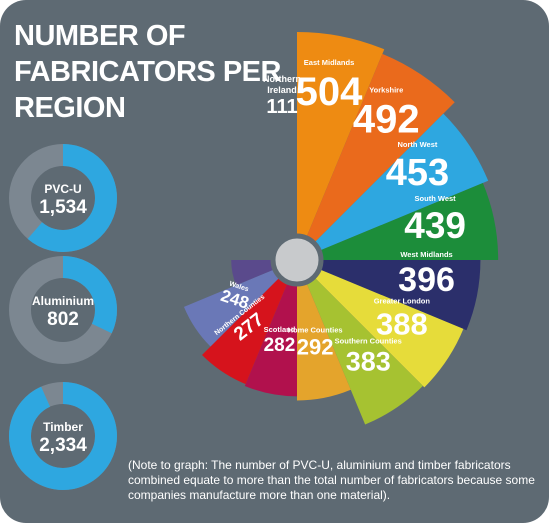 This screenshot has width=549, height=523. What do you see at coordinates (402, 324) in the screenshot?
I see `region-value-greater-london: 388` at bounding box center [402, 324].